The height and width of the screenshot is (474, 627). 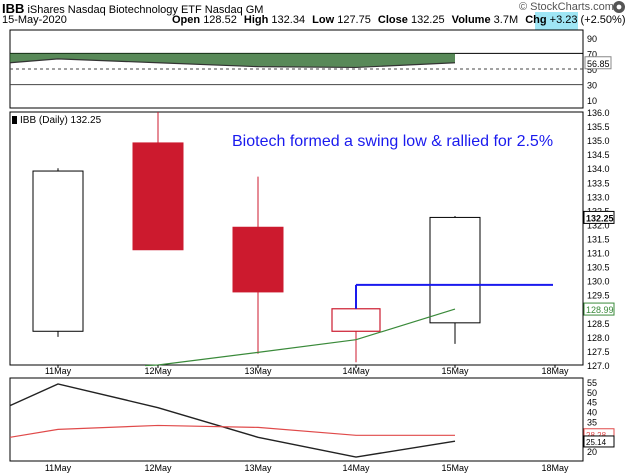 What do you see at coordinates (323, 20) in the screenshot?
I see `low-label: Low` at bounding box center [323, 20].